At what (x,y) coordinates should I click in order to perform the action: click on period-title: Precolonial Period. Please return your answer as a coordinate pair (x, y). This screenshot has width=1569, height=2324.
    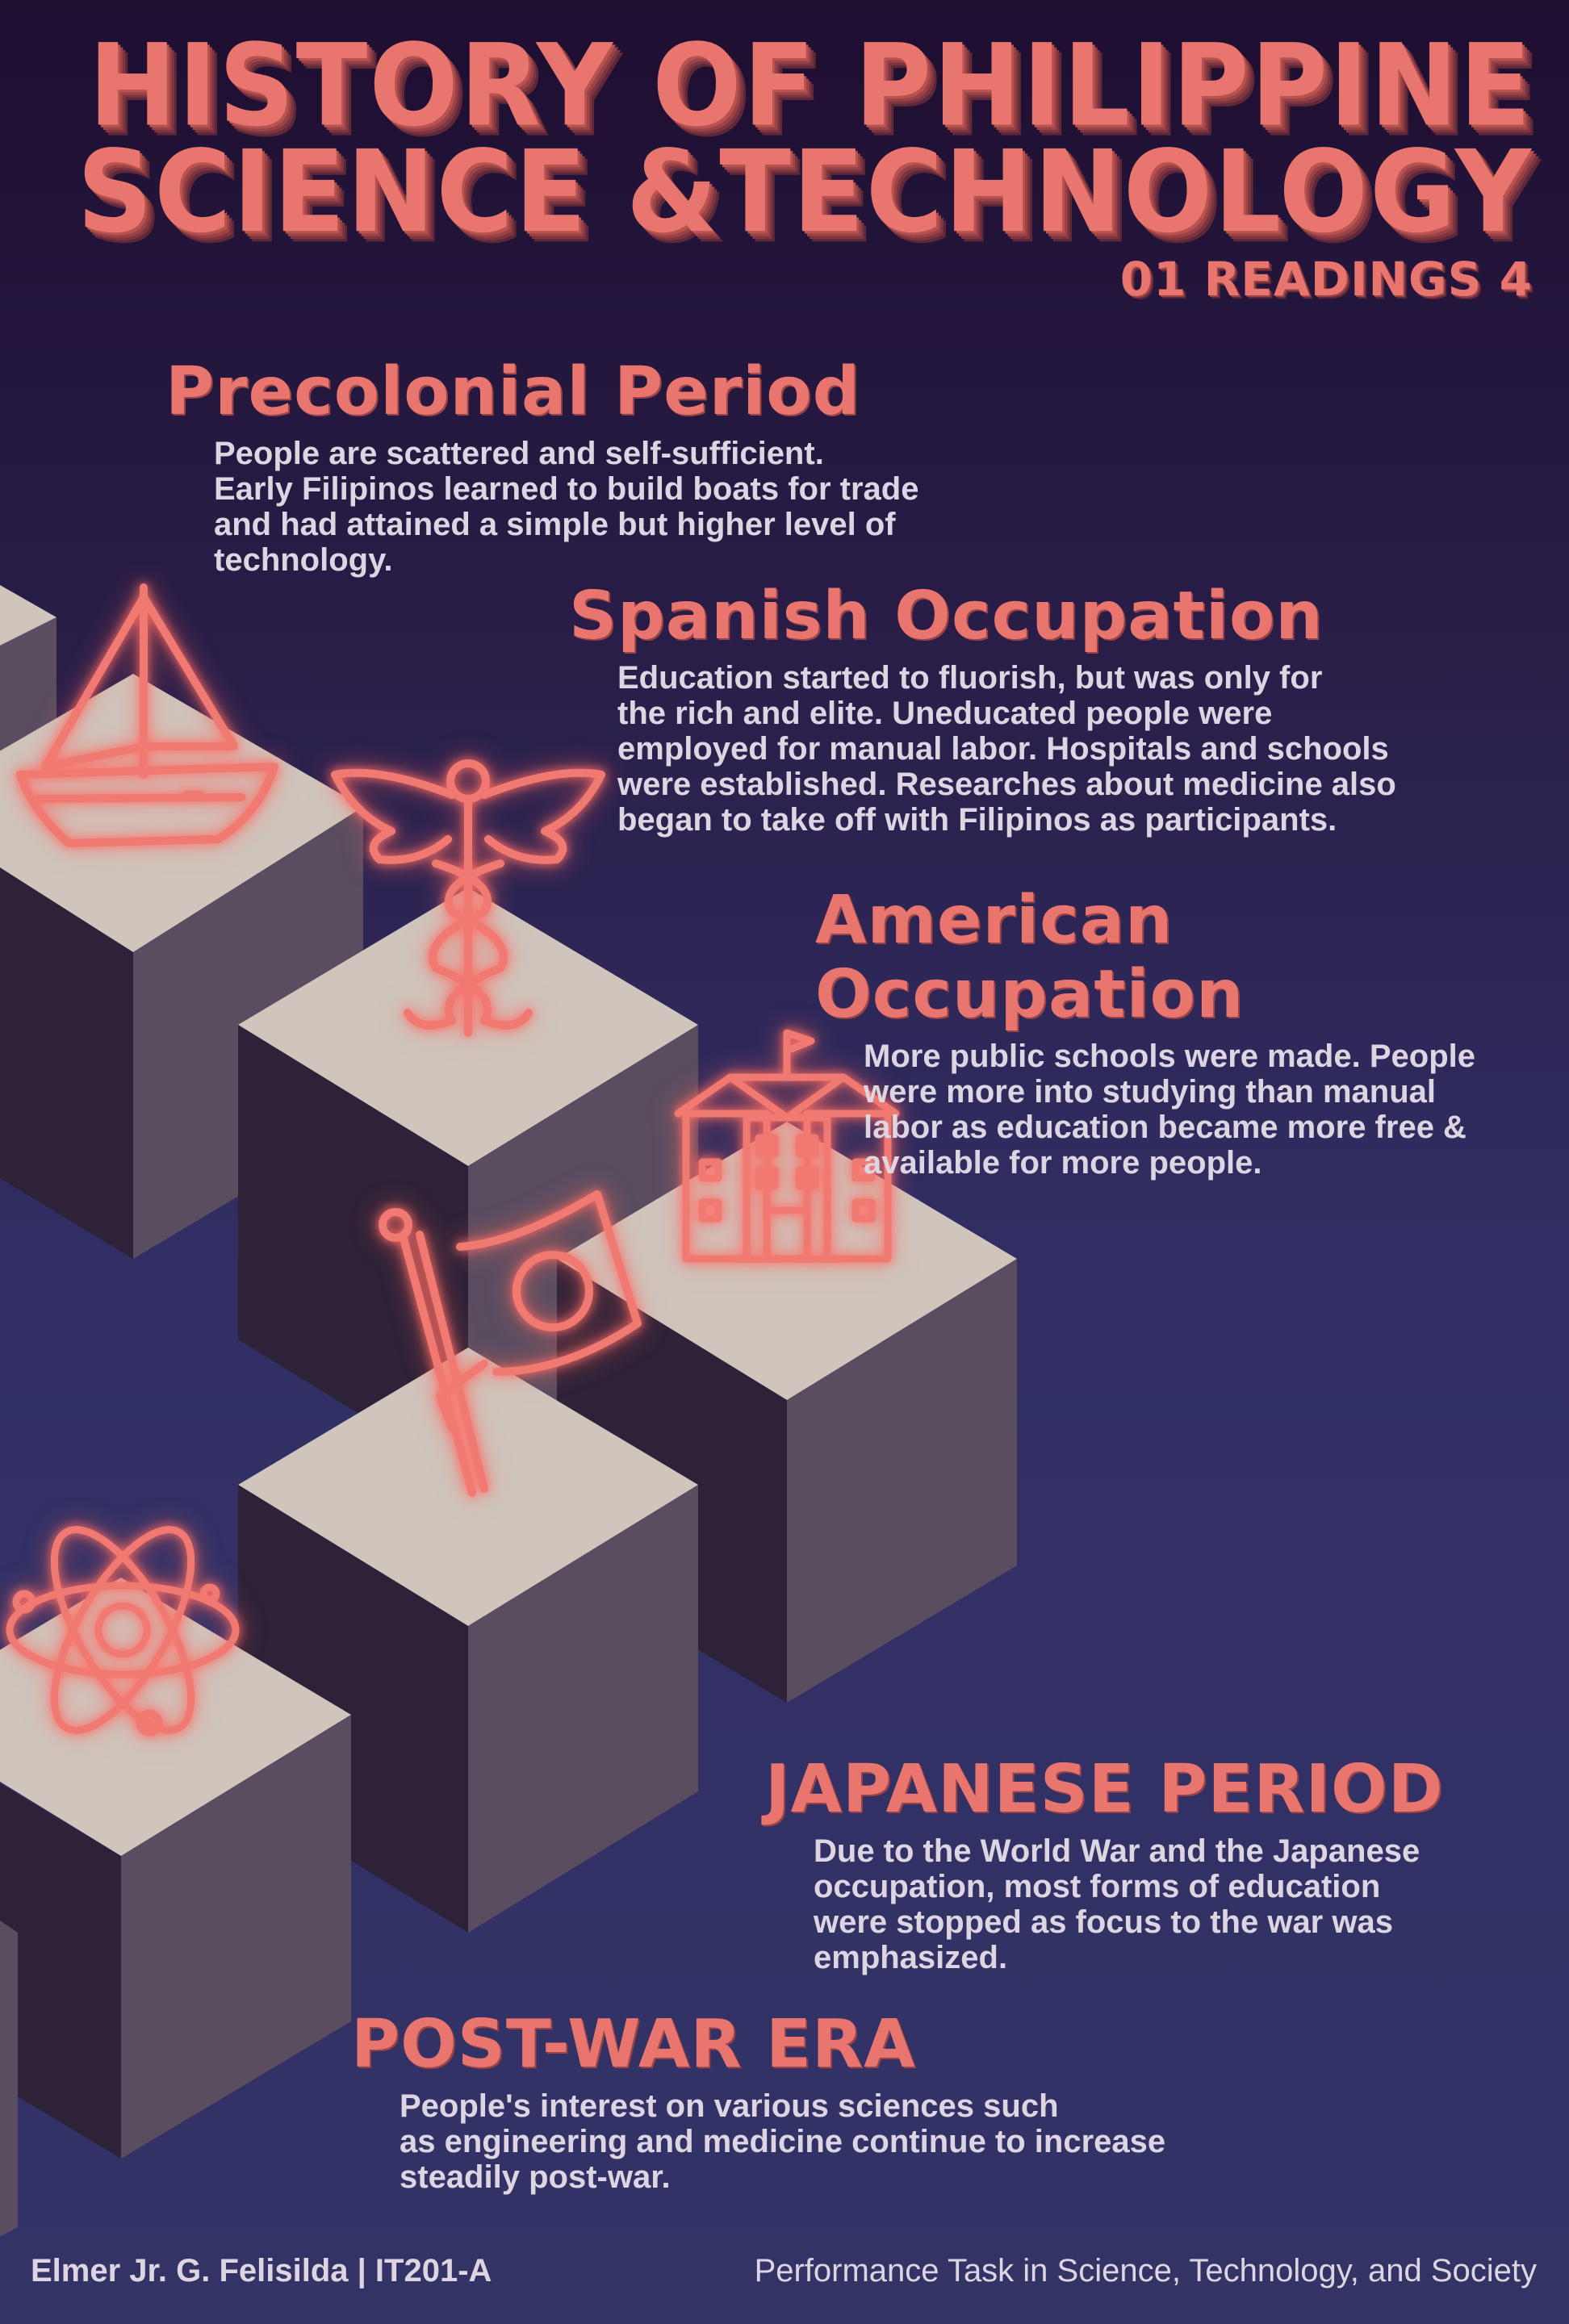
    Looking at the image, I should click on (513, 391).